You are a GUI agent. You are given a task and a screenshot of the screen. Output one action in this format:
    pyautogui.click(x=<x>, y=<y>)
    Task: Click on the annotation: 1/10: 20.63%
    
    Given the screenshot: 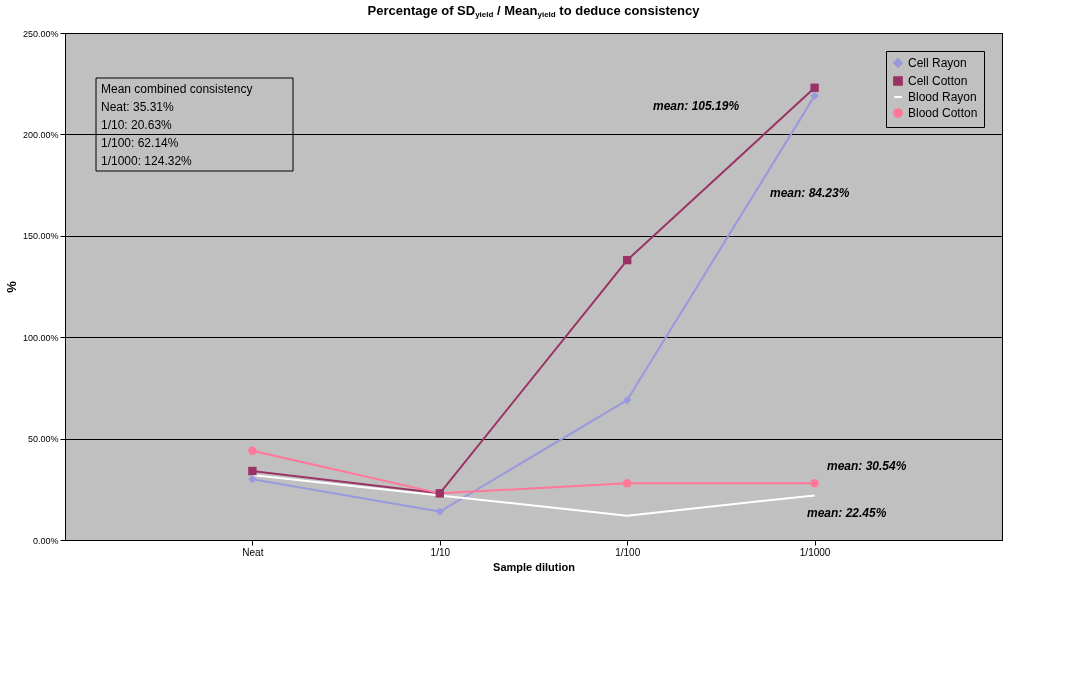 What is the action you would take?
    pyautogui.click(x=137, y=125)
    